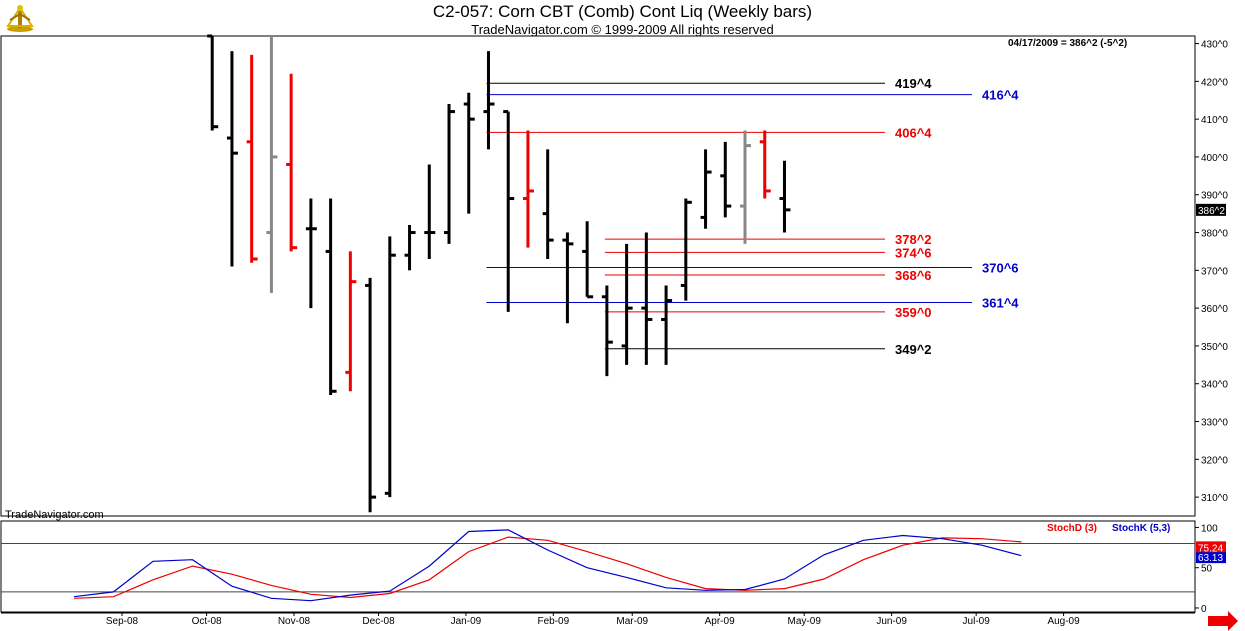 The height and width of the screenshot is (631, 1245). I want to click on price-axis-tick-label: 390^0, so click(1214, 196).